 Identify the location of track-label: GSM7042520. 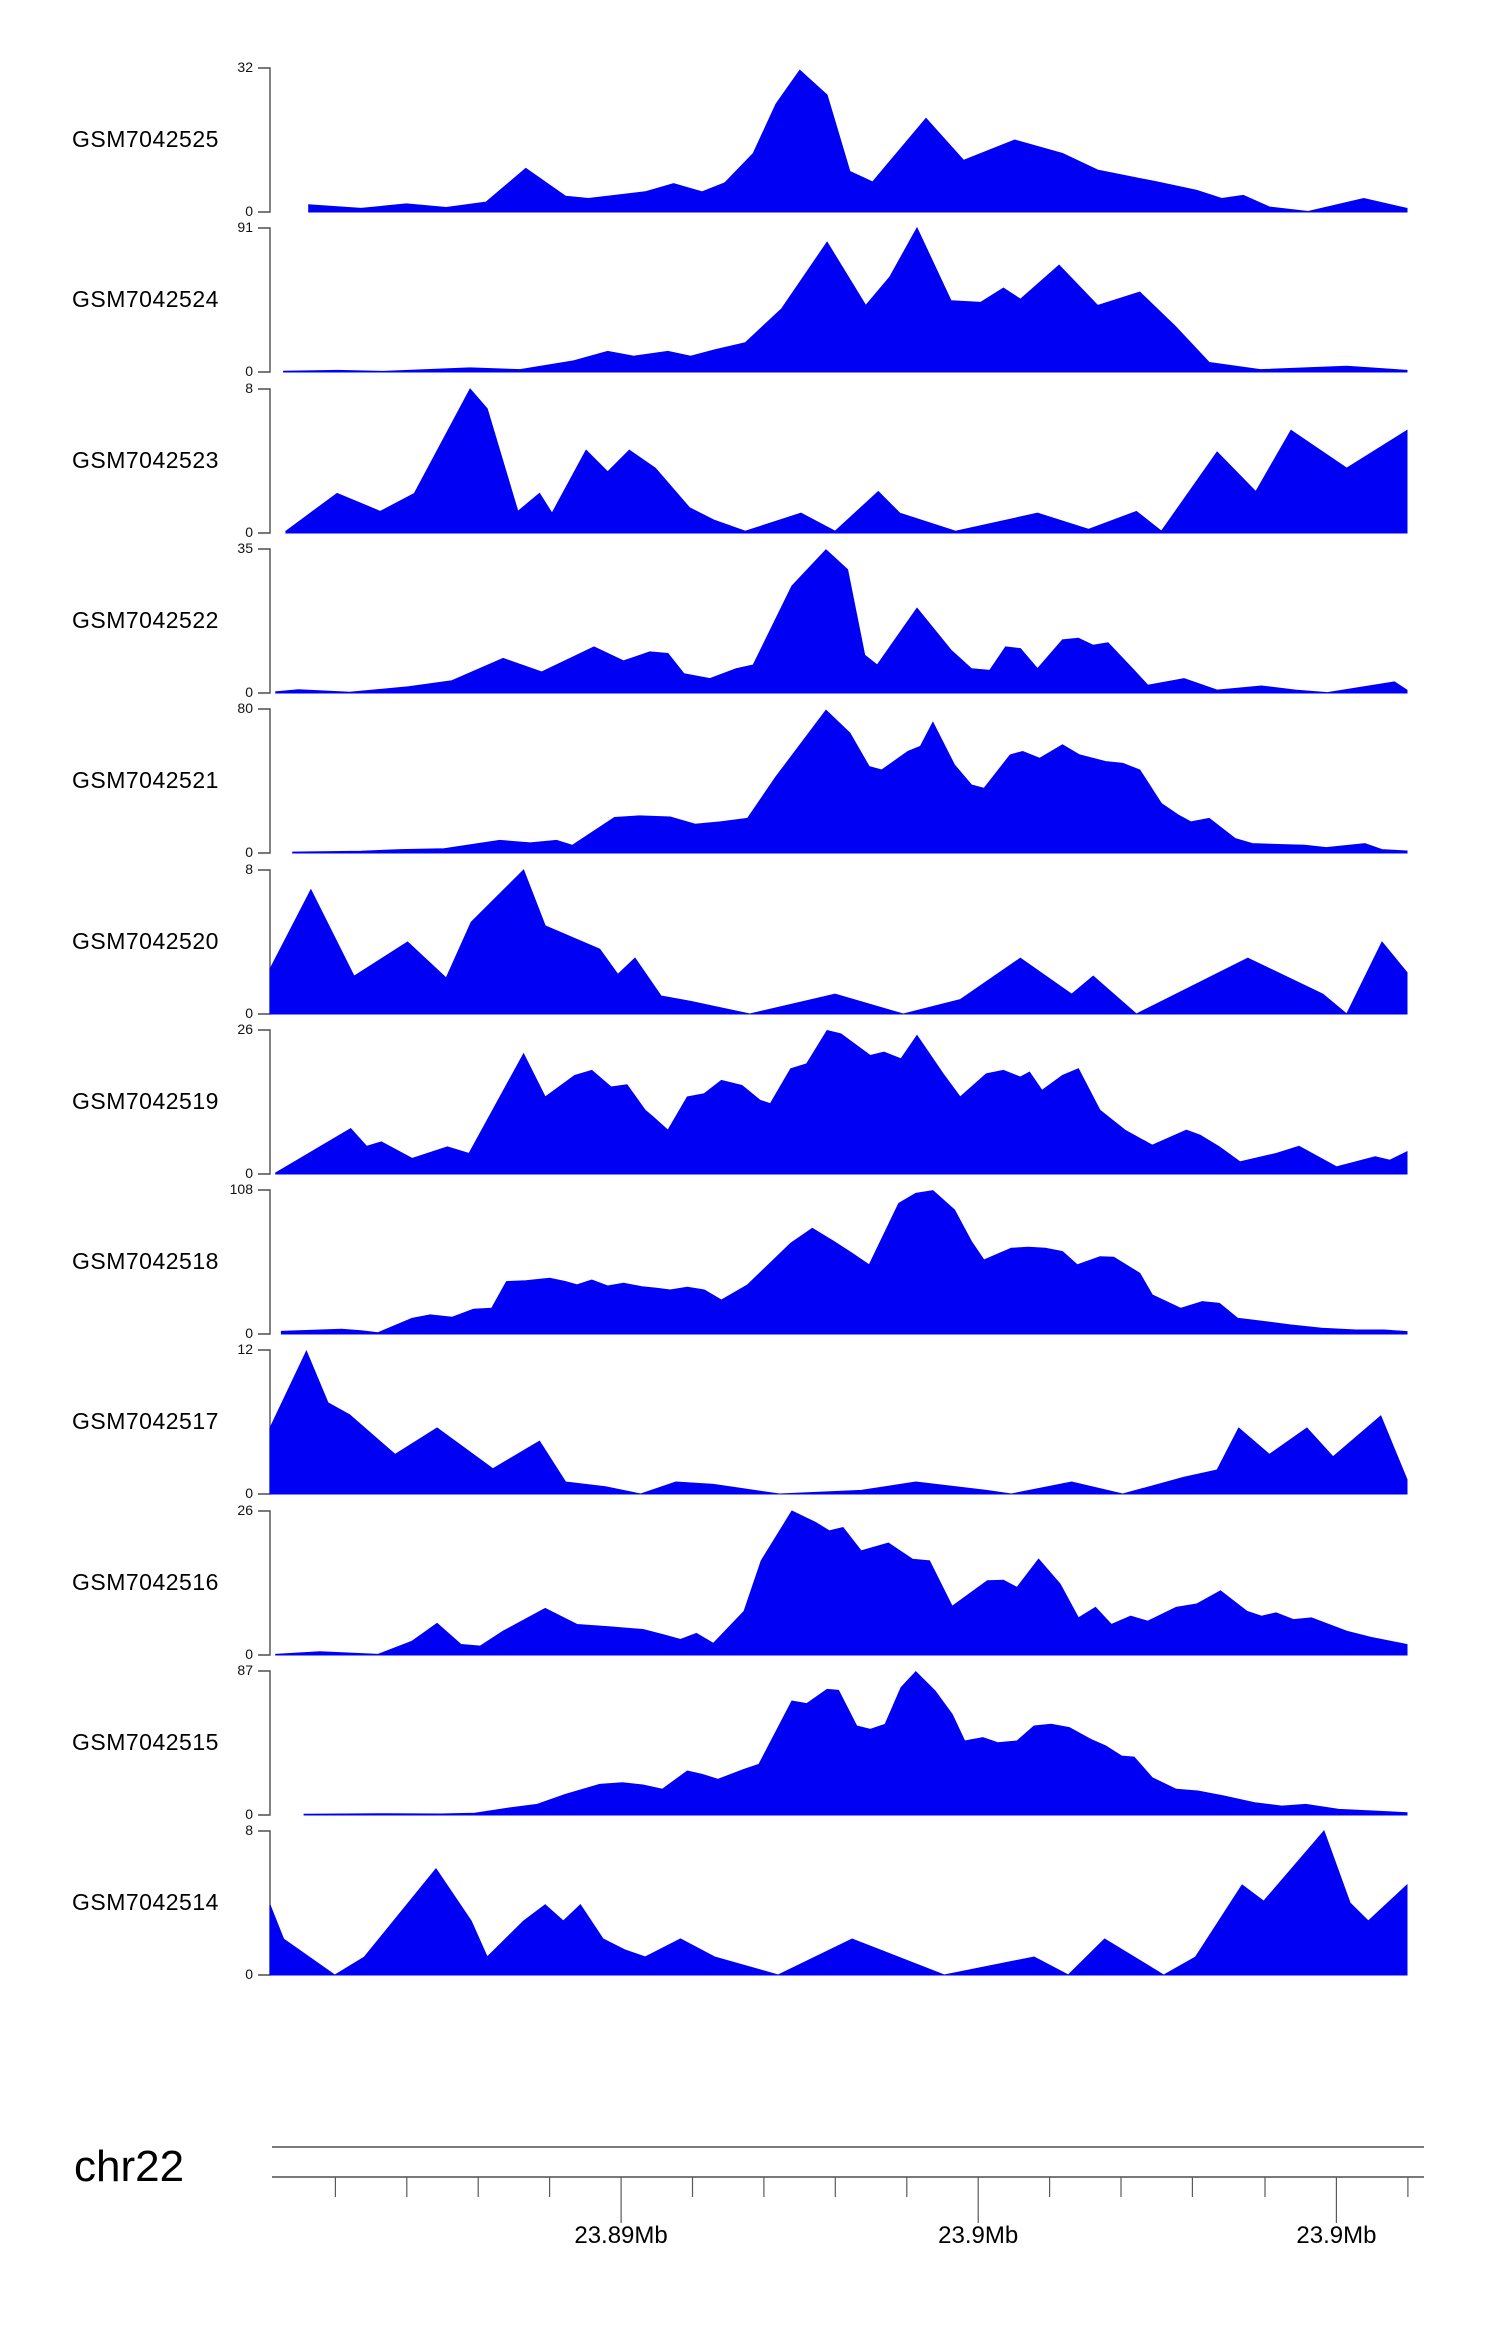
(145, 941).